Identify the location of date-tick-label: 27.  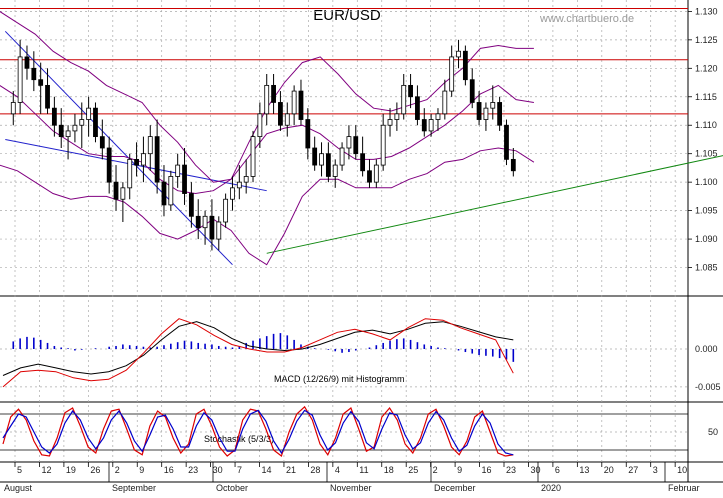
(633, 470).